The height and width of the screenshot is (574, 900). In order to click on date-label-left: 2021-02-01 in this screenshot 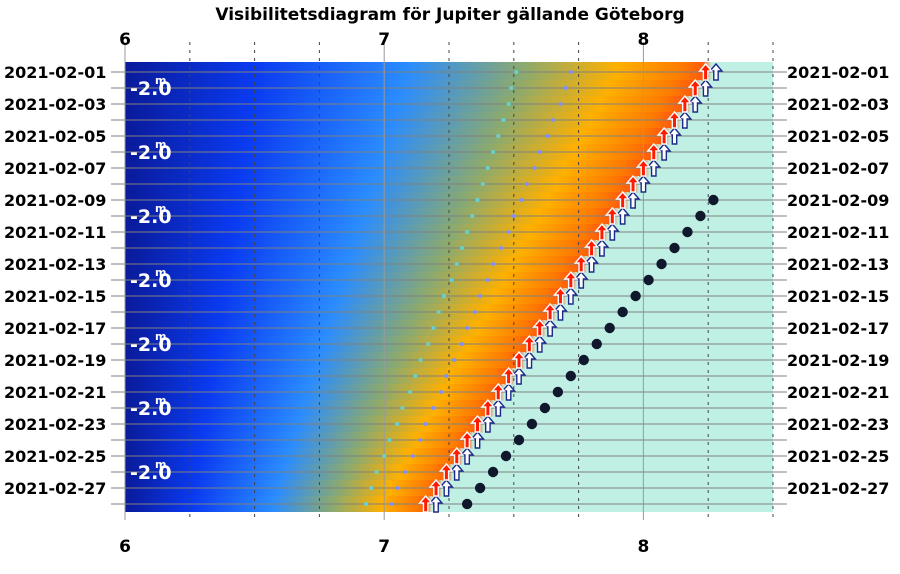, I will do `click(55, 72)`.